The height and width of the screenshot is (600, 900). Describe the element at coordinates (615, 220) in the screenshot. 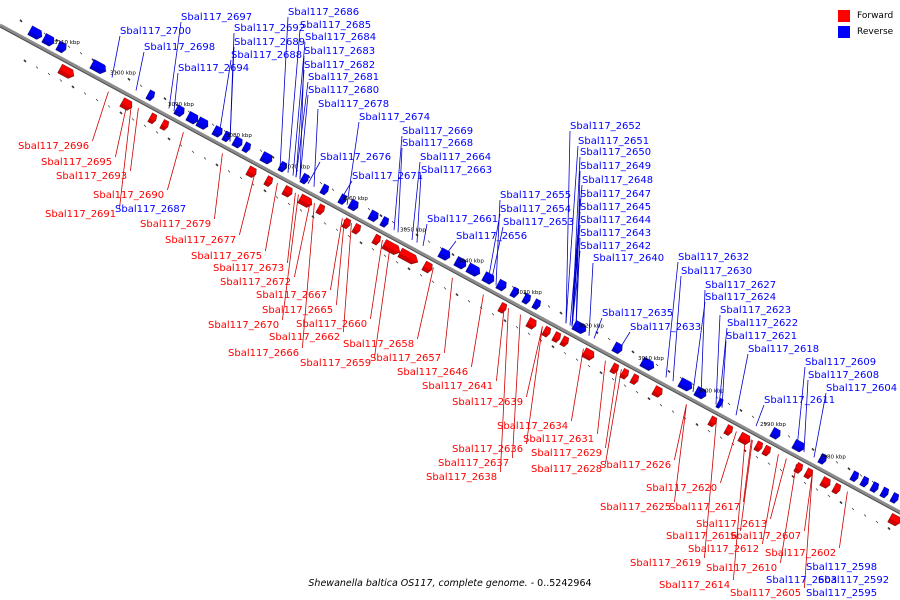

I see `reverse-gene-label: Sbal117_2644` at that location.